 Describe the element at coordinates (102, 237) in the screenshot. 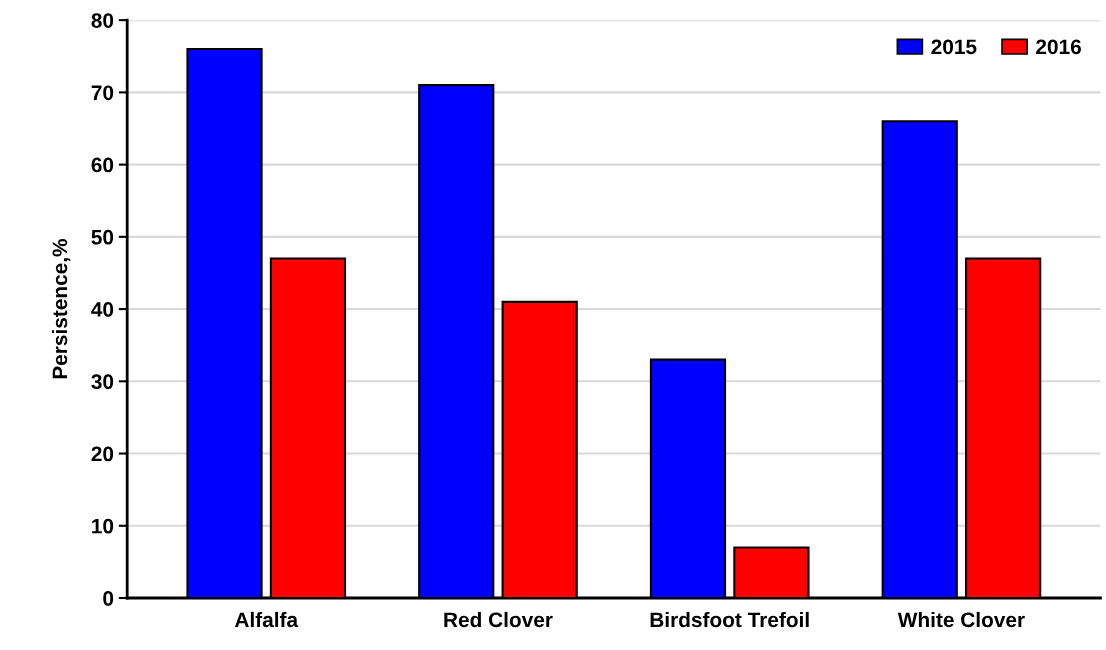

I see `y-tick-label: 50` at that location.